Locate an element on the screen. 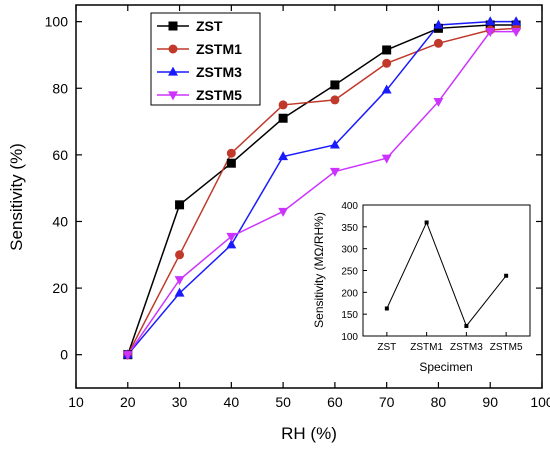  inset-y-tick-label: 150 is located at coordinates (349, 315).